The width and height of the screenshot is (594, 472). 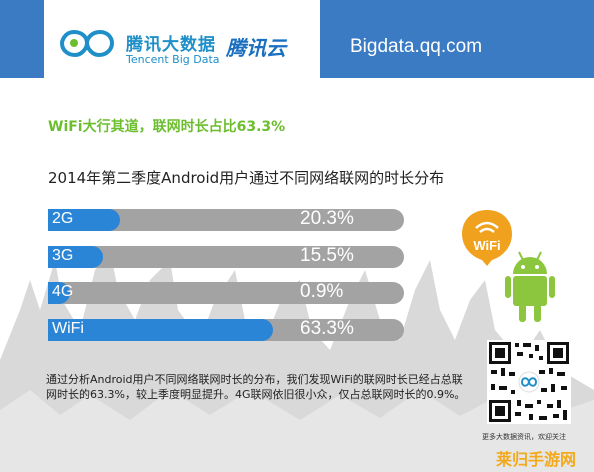 I want to click on bar-row-2g: 2G 20.3%, so click(x=226, y=219).